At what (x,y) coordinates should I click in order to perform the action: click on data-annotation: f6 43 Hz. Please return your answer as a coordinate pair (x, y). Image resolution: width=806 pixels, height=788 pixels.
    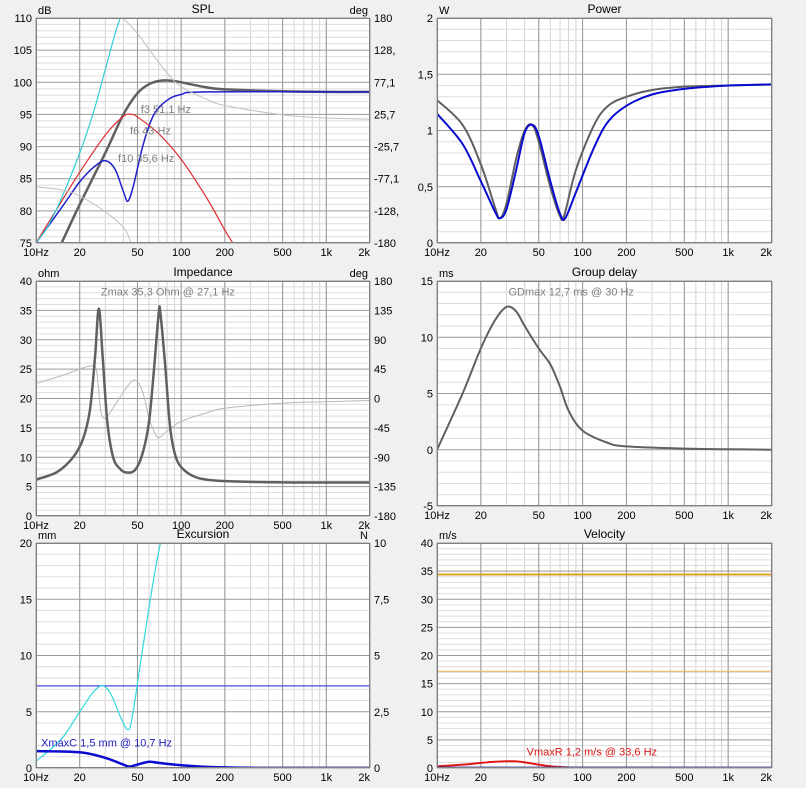
    Looking at the image, I should click on (150, 131).